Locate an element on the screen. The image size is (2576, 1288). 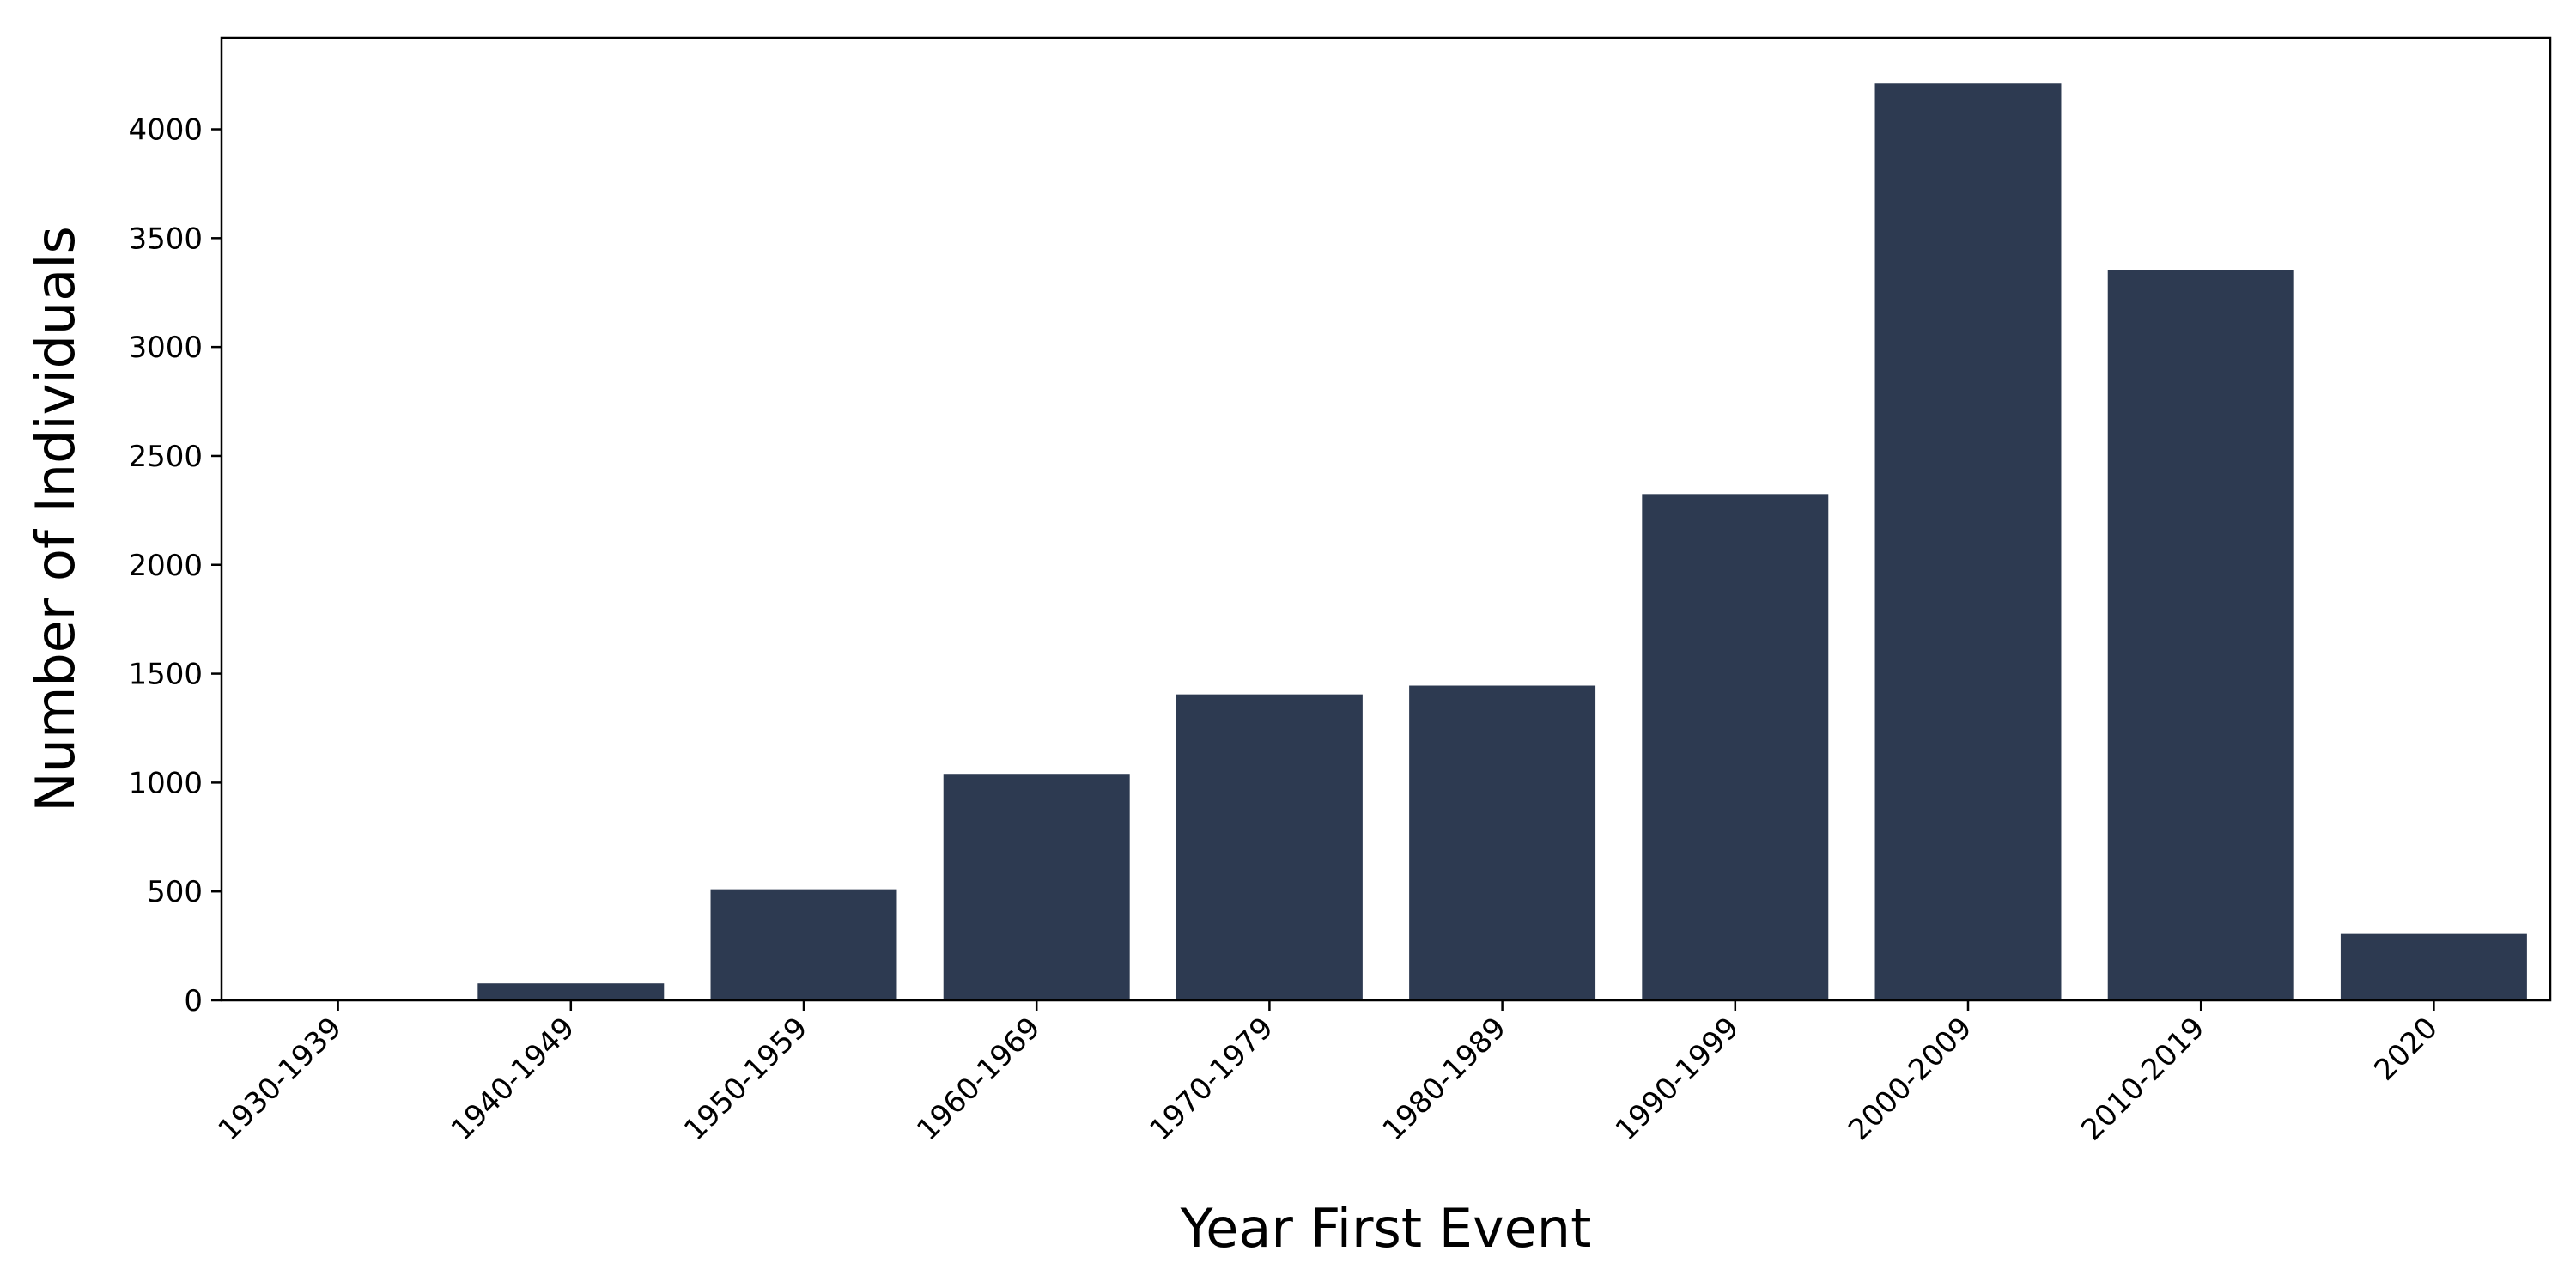
x-tick-label: 1930-1939 is located at coordinates (280, 1079).